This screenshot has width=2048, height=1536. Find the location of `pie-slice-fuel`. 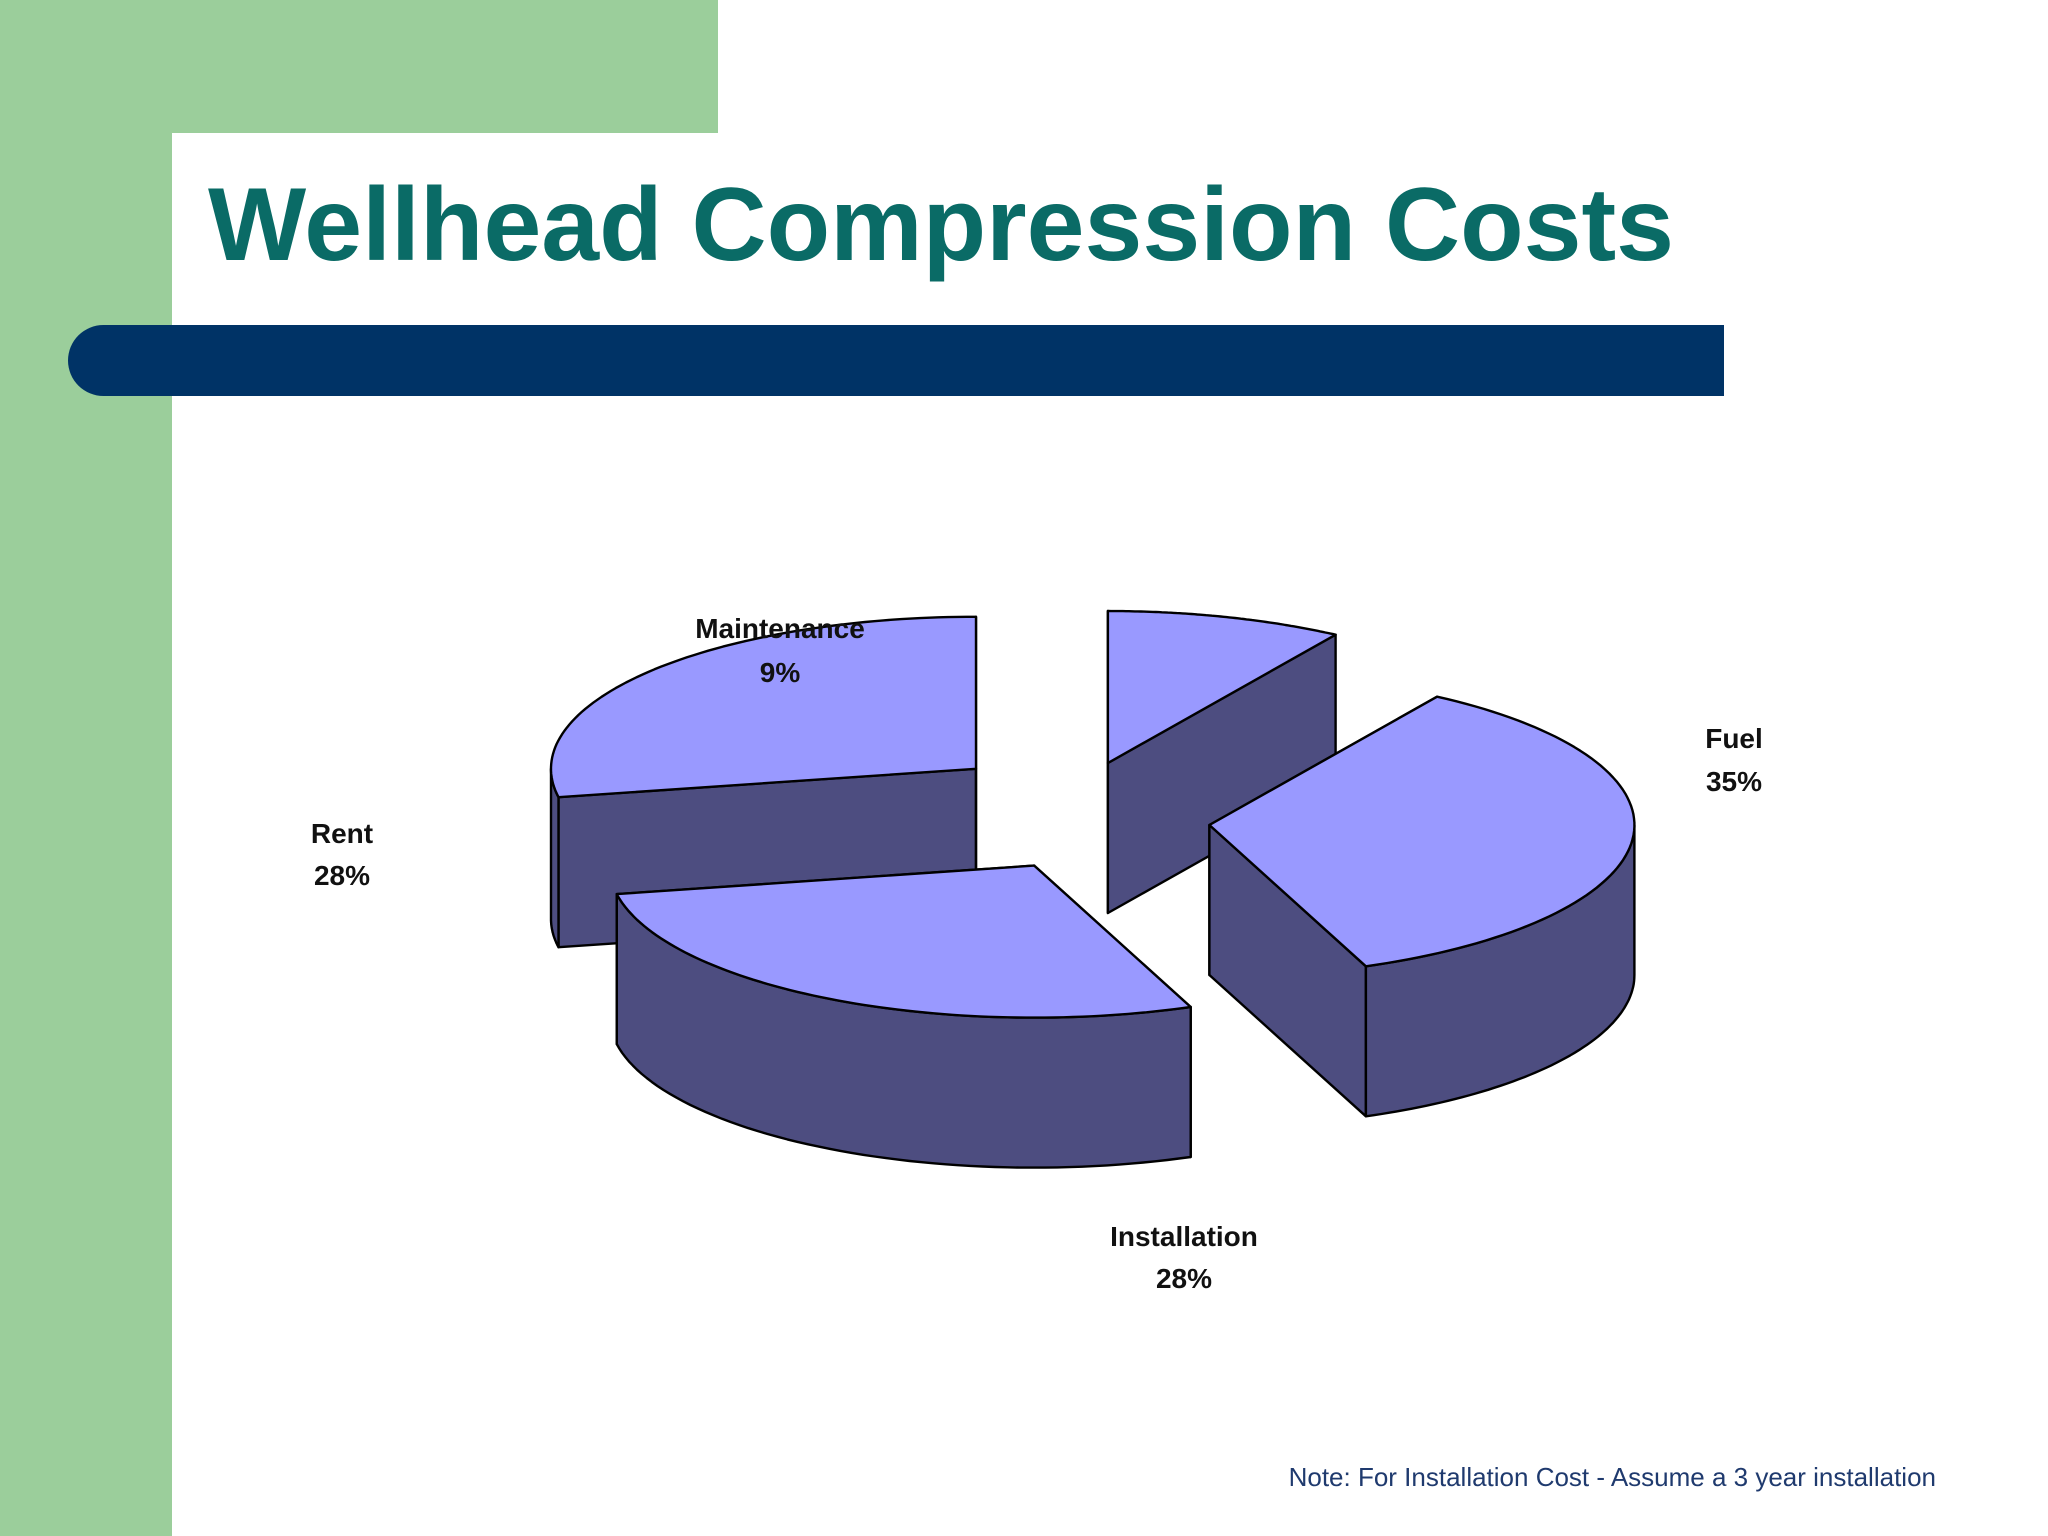

pie-slice-fuel is located at coordinates (1422, 906).